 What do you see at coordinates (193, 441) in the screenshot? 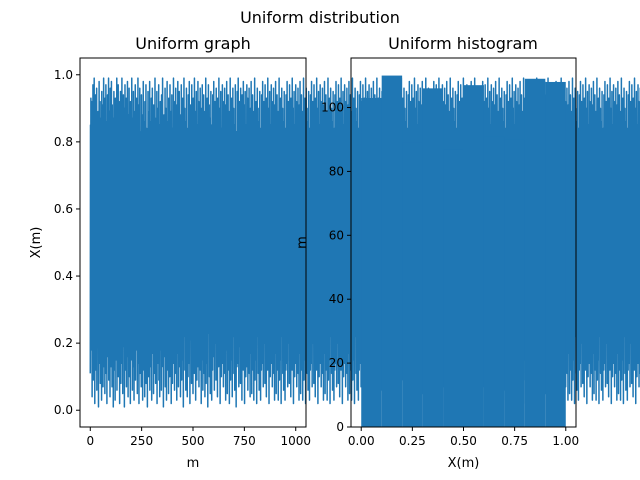
I see `x-tick-label: 500` at bounding box center [193, 441].